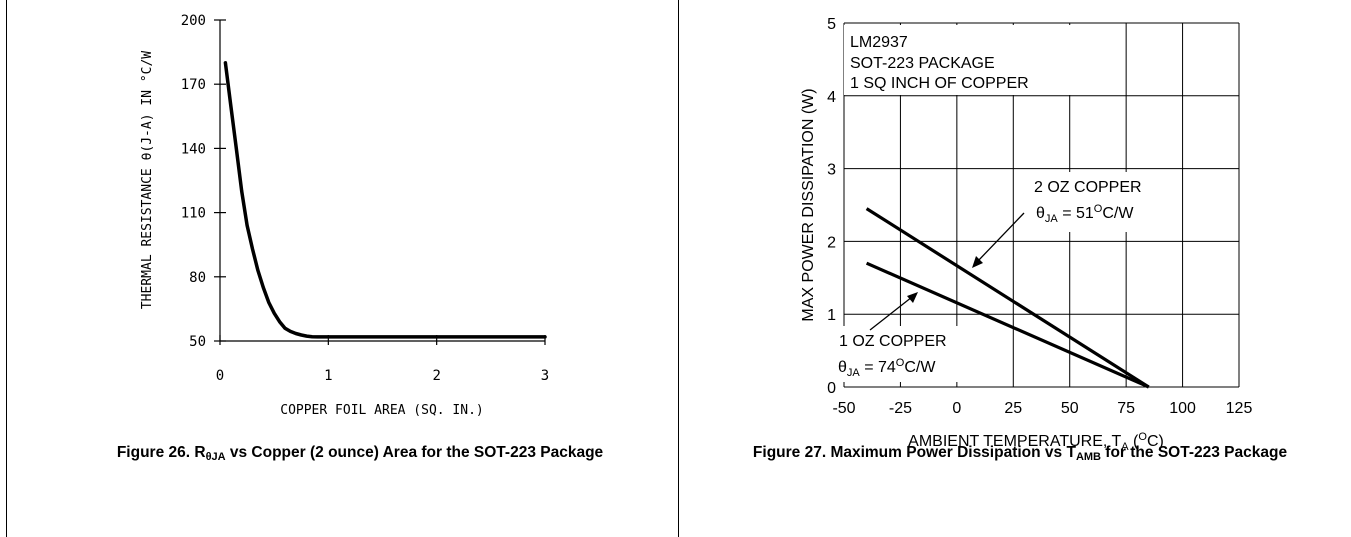 Image resolution: width=1351 pixels, height=537 pixels. Describe the element at coordinates (197, 342) in the screenshot. I see `y-tick-label: 50` at that location.